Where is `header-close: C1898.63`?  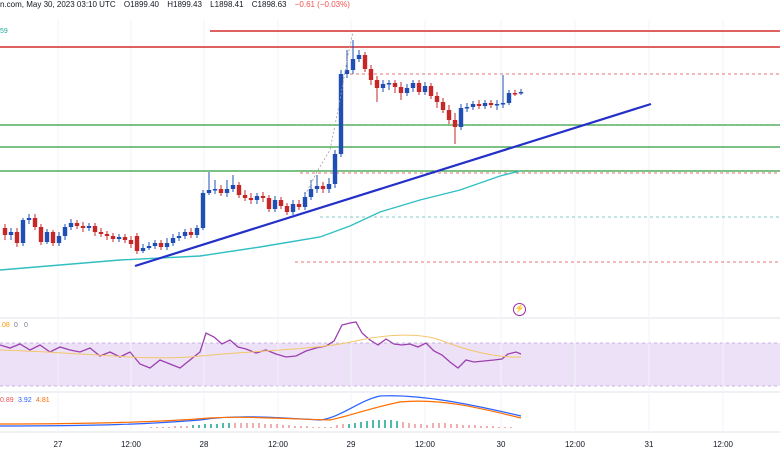
header-close: C1898.63 is located at coordinates (269, 4).